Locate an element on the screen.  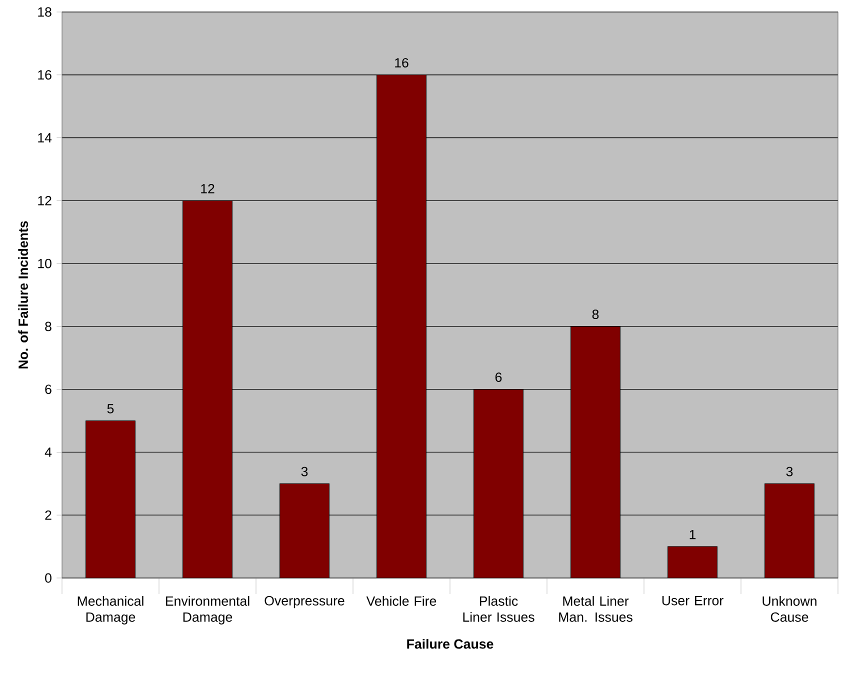
x-tick-label: Metal Liner Man. Issues is located at coordinates (595, 609).